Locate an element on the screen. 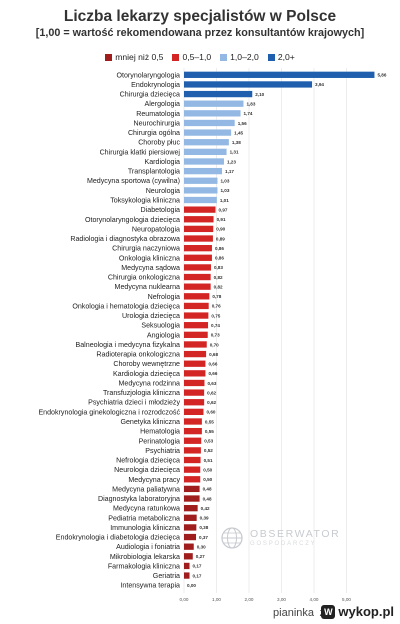 The image size is (400, 624). value-label: 1,38 is located at coordinates (236, 142).